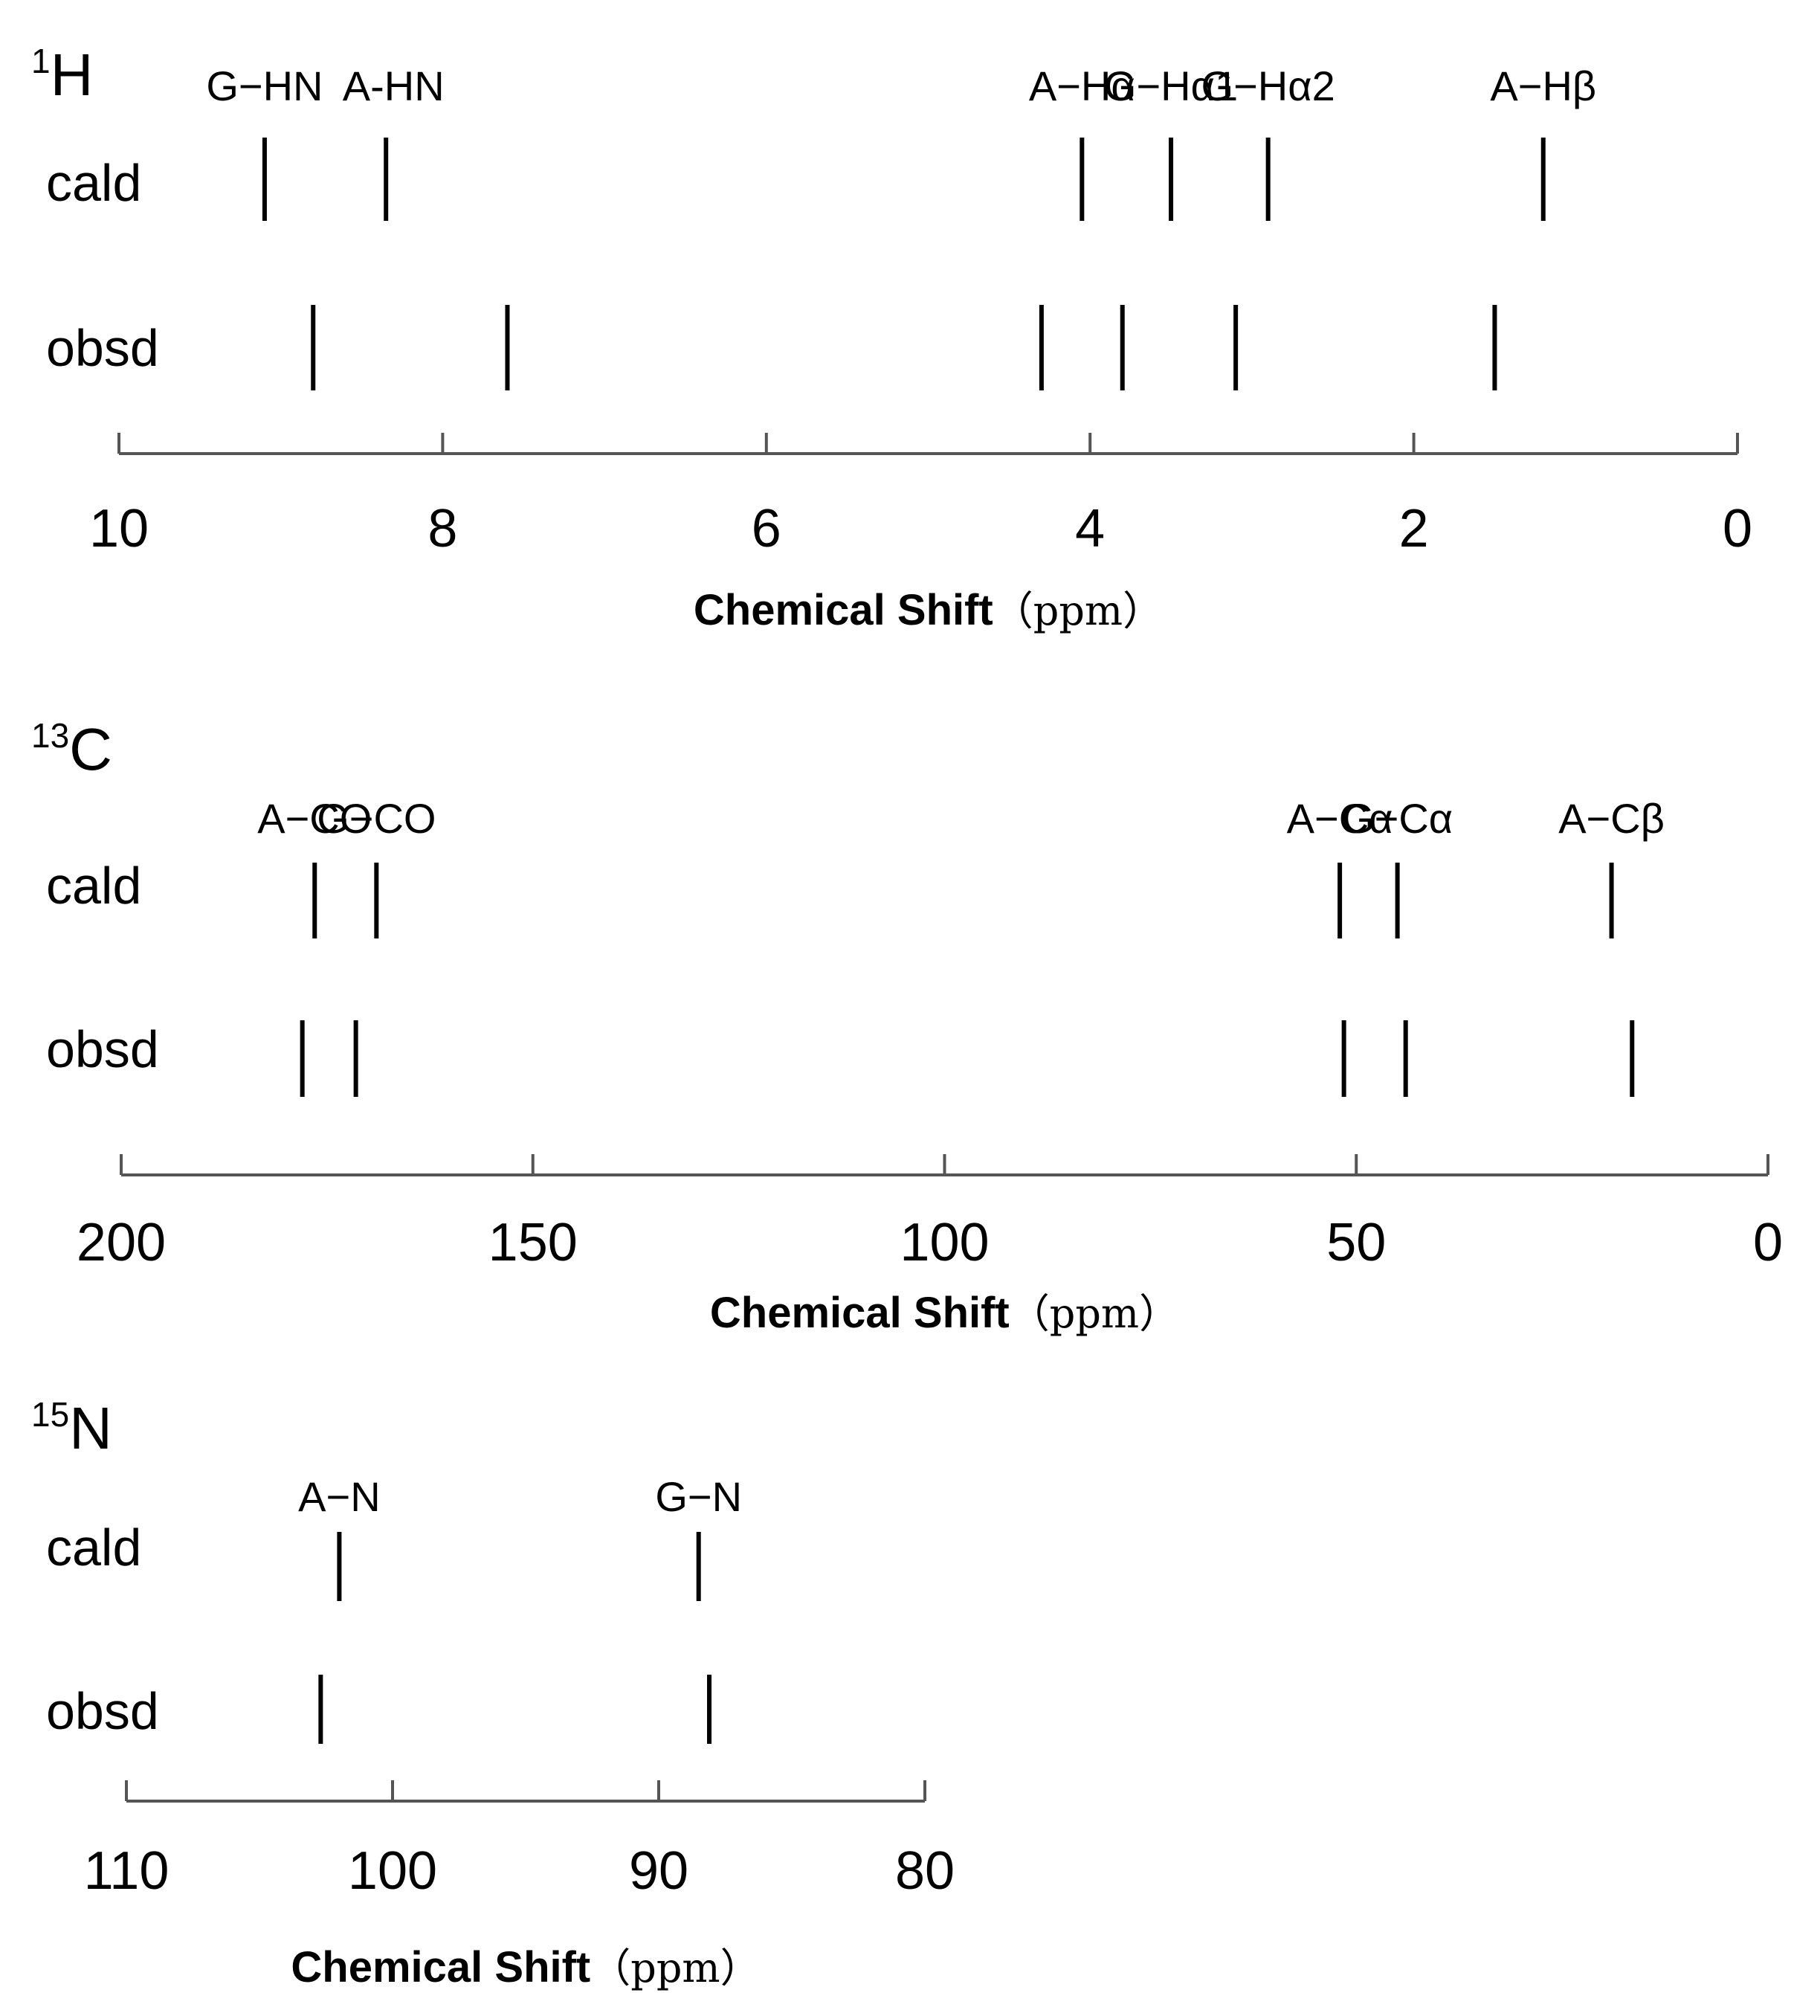  I want to click on nucleus-label: 15N, so click(71, 1428).